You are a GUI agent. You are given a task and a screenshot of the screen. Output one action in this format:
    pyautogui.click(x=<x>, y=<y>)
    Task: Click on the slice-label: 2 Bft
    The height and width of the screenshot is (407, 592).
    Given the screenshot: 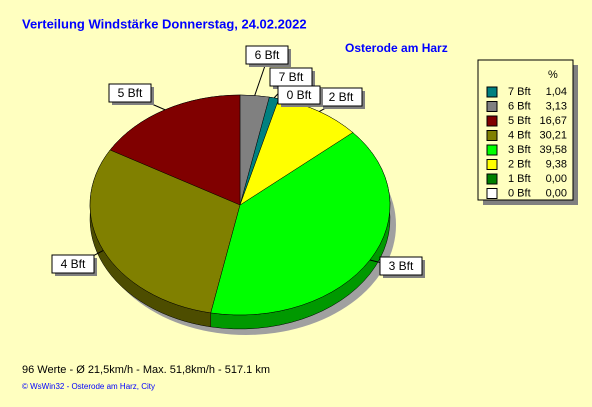 What is the action you would take?
    pyautogui.click(x=341, y=97)
    